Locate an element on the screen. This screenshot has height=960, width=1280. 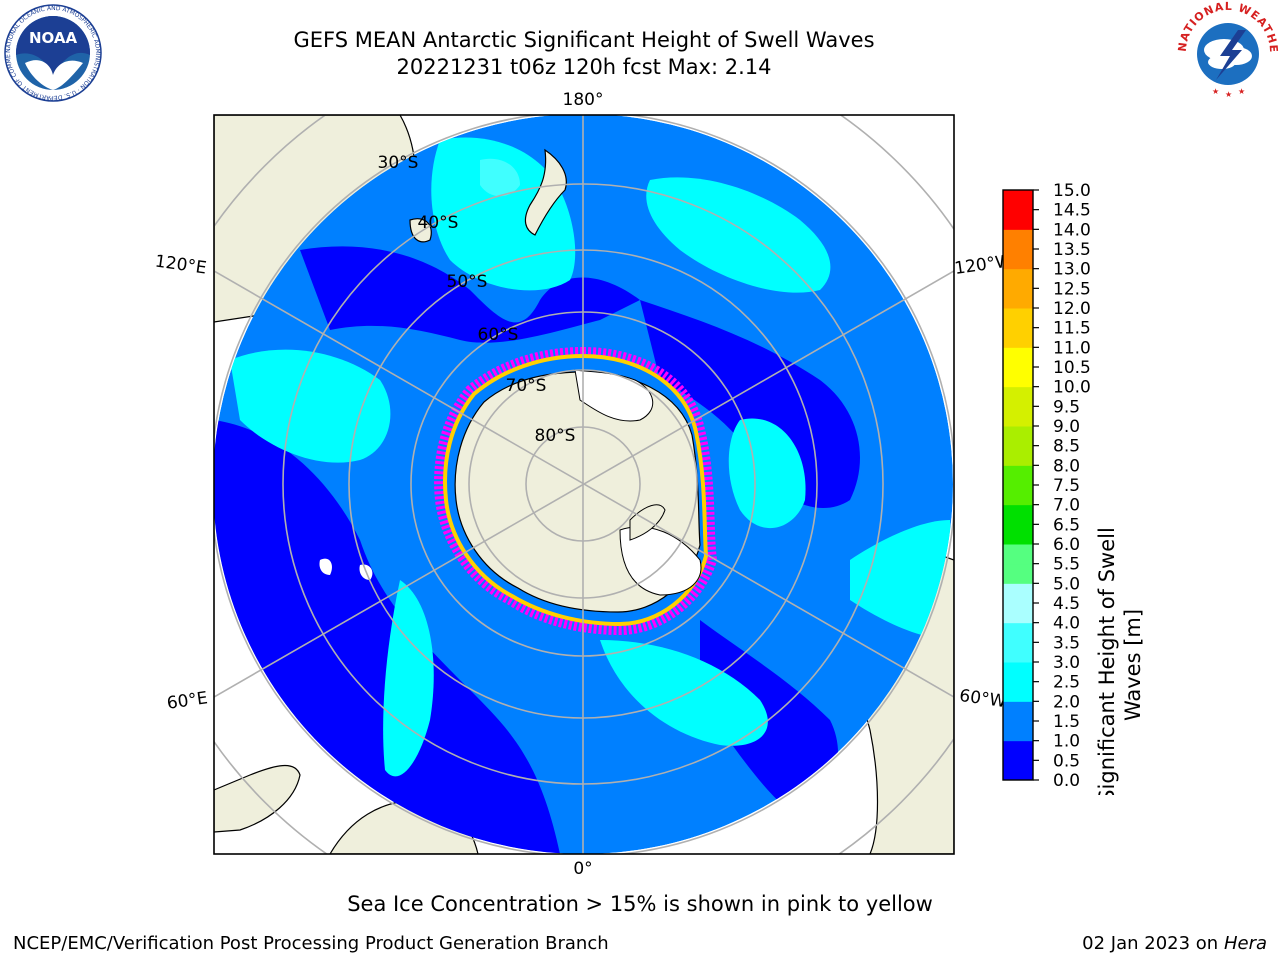
sea-ice-rim is located at coordinates (576, 491).